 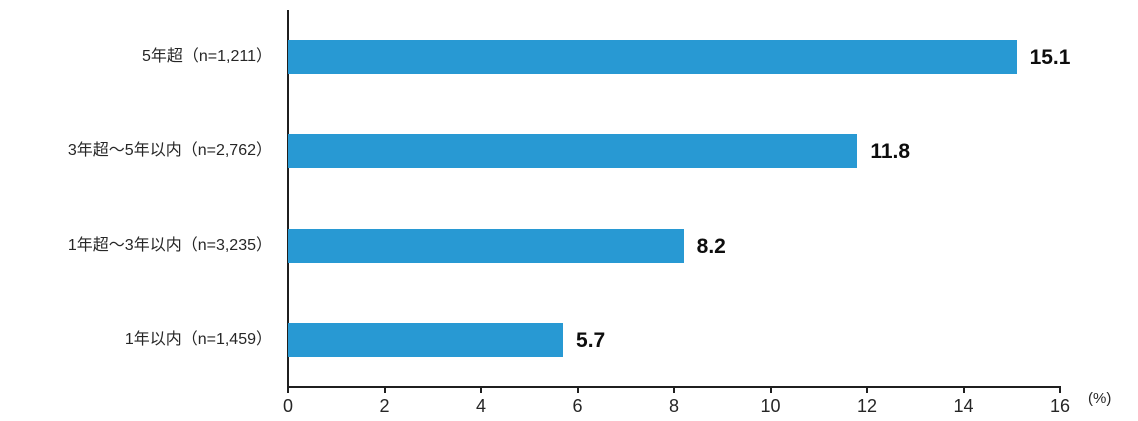 What do you see at coordinates (591, 340) in the screenshot?
I see `value-label: 5.7` at bounding box center [591, 340].